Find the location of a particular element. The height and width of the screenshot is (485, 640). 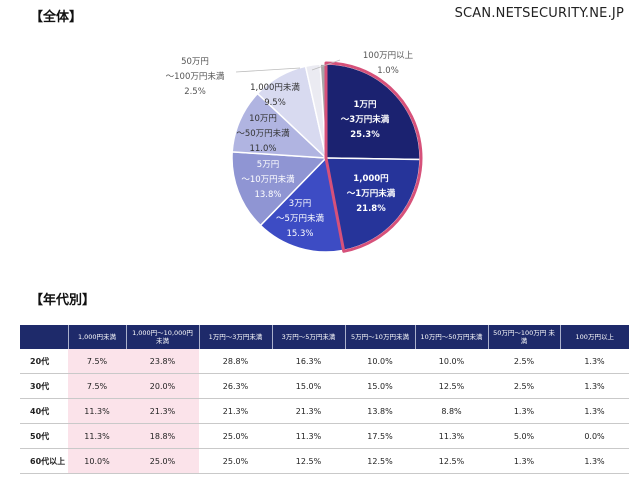

slice-label: 10万円～50万円未満 11.0% is located at coordinates (263, 134).